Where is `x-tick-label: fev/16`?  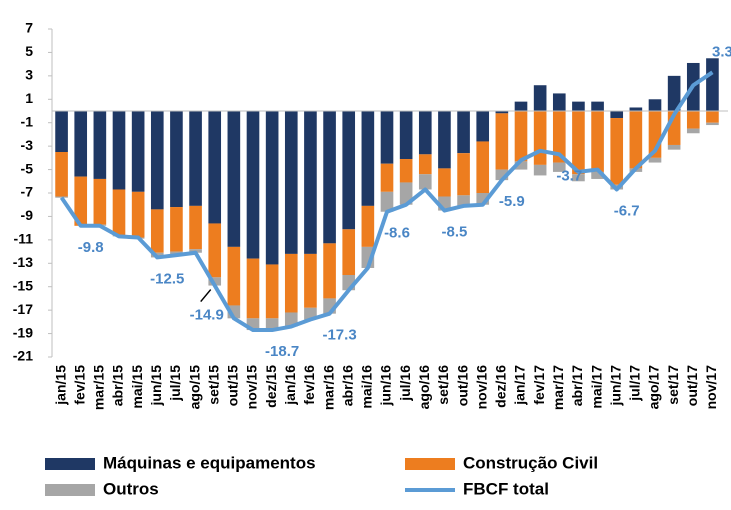 x-tick-label: fev/16 is located at coordinates (309, 385).